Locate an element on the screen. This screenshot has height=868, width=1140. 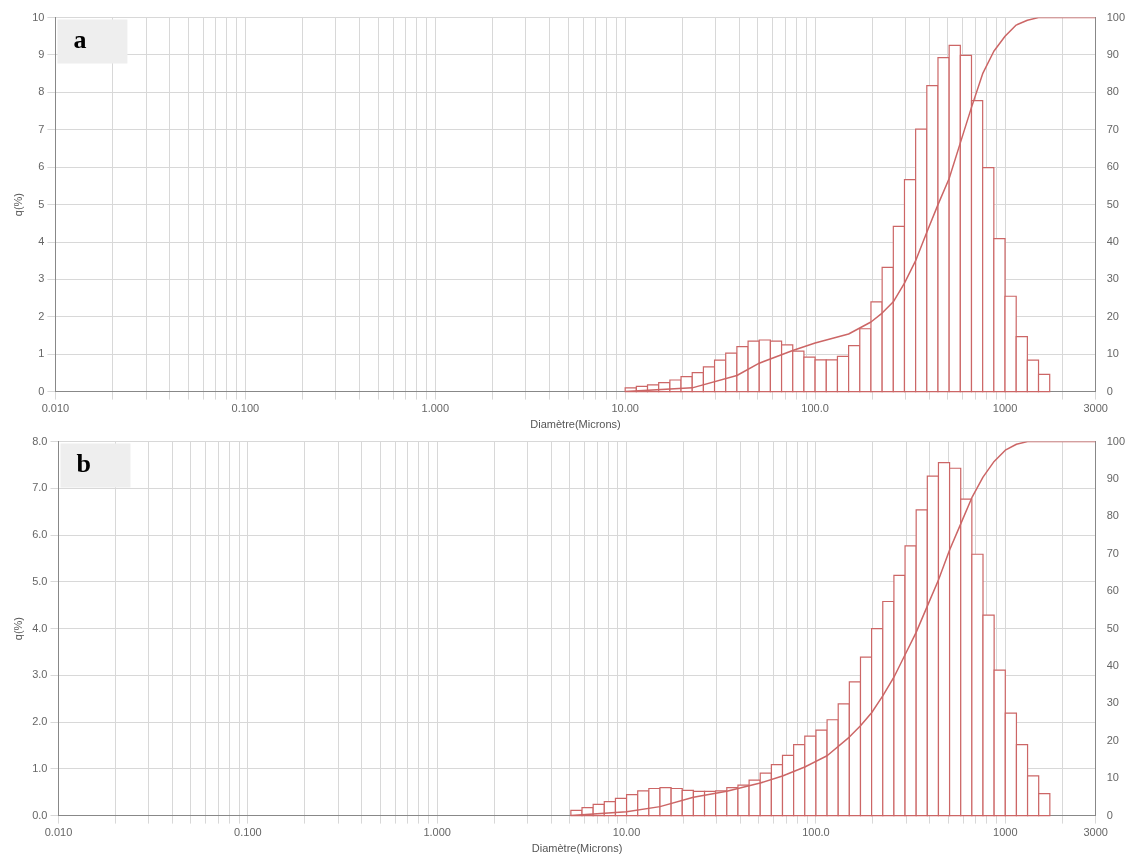
y-tick-label: 8.0 is located at coordinates (40, 440).